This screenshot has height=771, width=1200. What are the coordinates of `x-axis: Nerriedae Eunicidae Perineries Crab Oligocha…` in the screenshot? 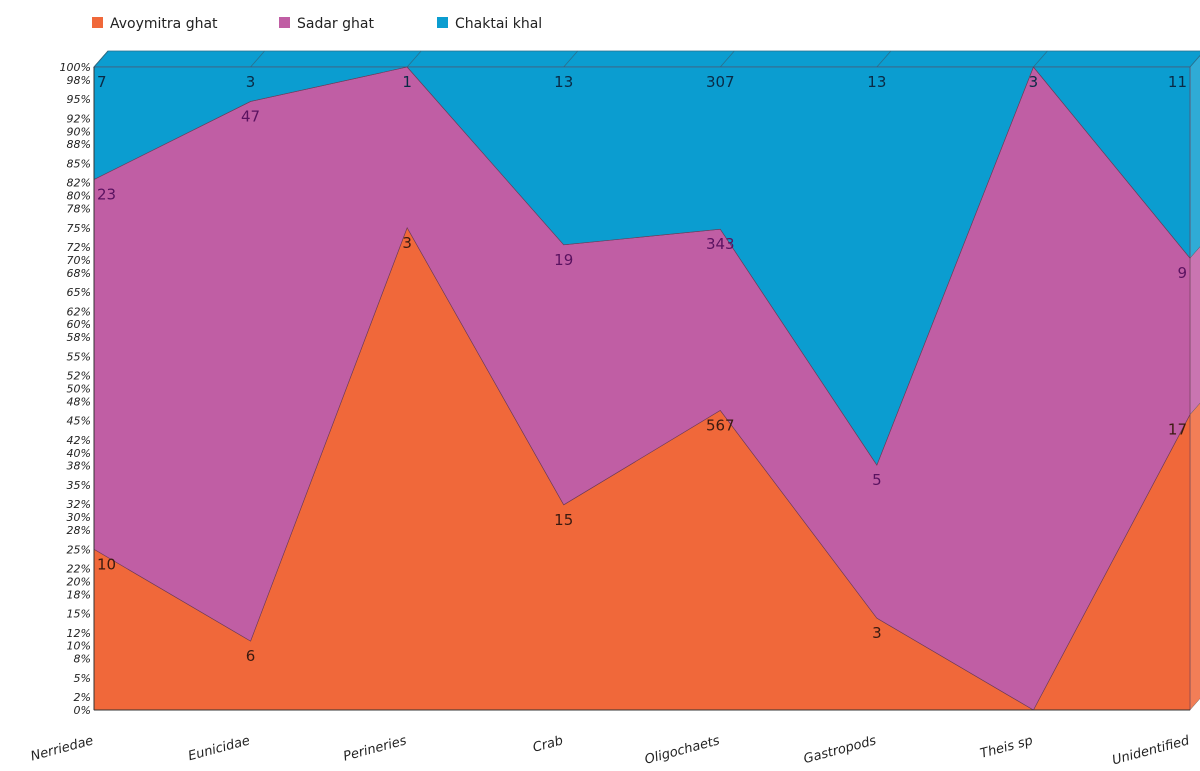 It's located at (610, 738).